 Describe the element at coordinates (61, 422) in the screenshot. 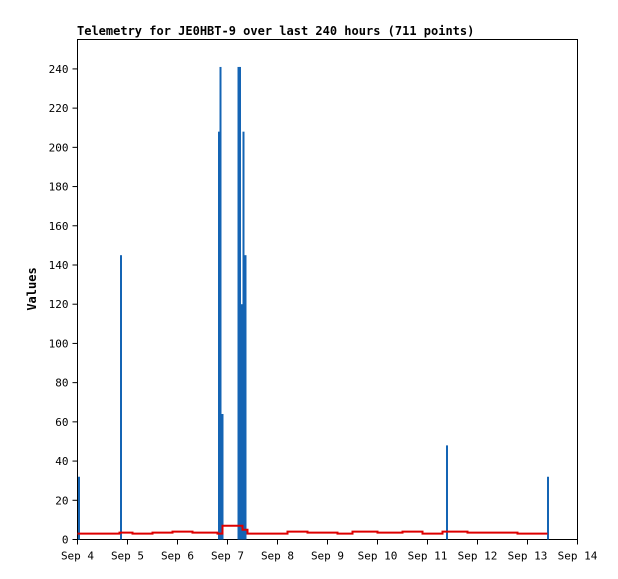

I see `y-tick-label: 60` at that location.